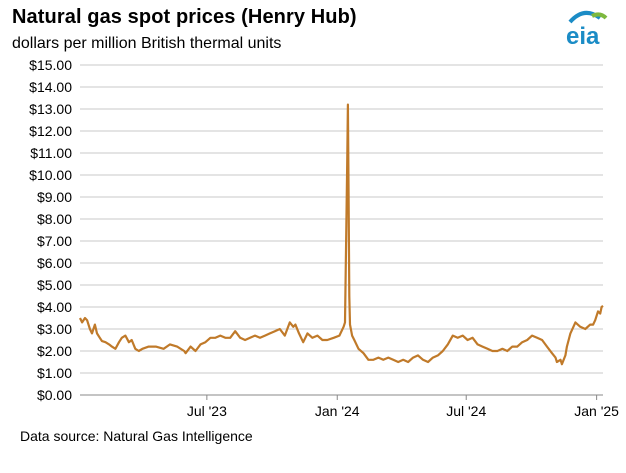 Image resolution: width=626 pixels, height=473 pixels. I want to click on x-tick-label: Jul '23, so click(207, 411).